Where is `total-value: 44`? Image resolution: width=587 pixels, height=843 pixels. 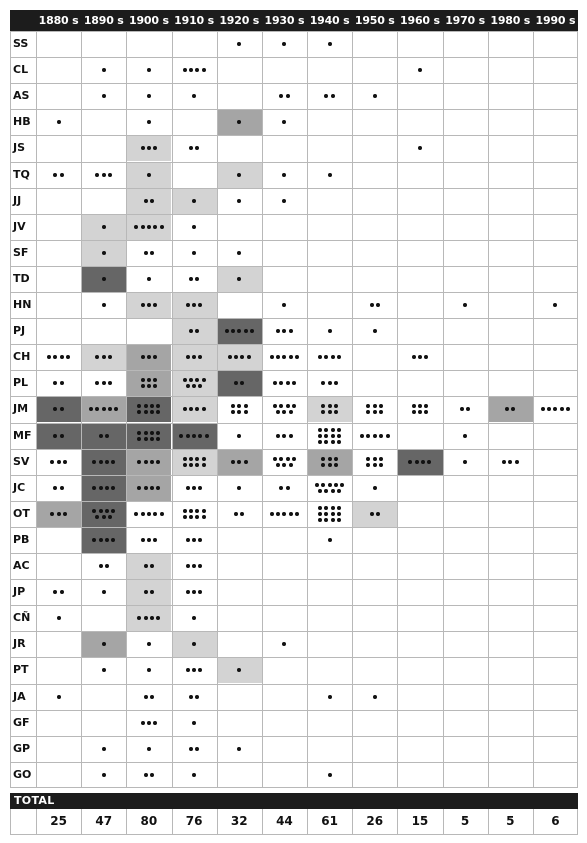 total-value: 44 is located at coordinates (284, 821).